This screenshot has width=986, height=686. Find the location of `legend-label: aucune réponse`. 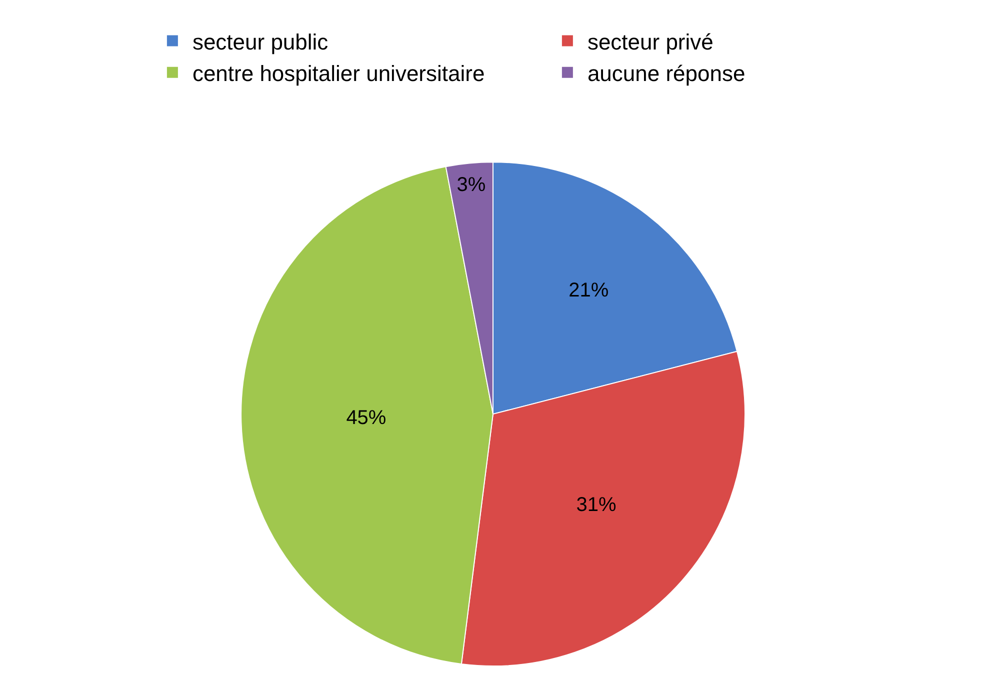

legend-label: aucune réponse is located at coordinates (666, 73).